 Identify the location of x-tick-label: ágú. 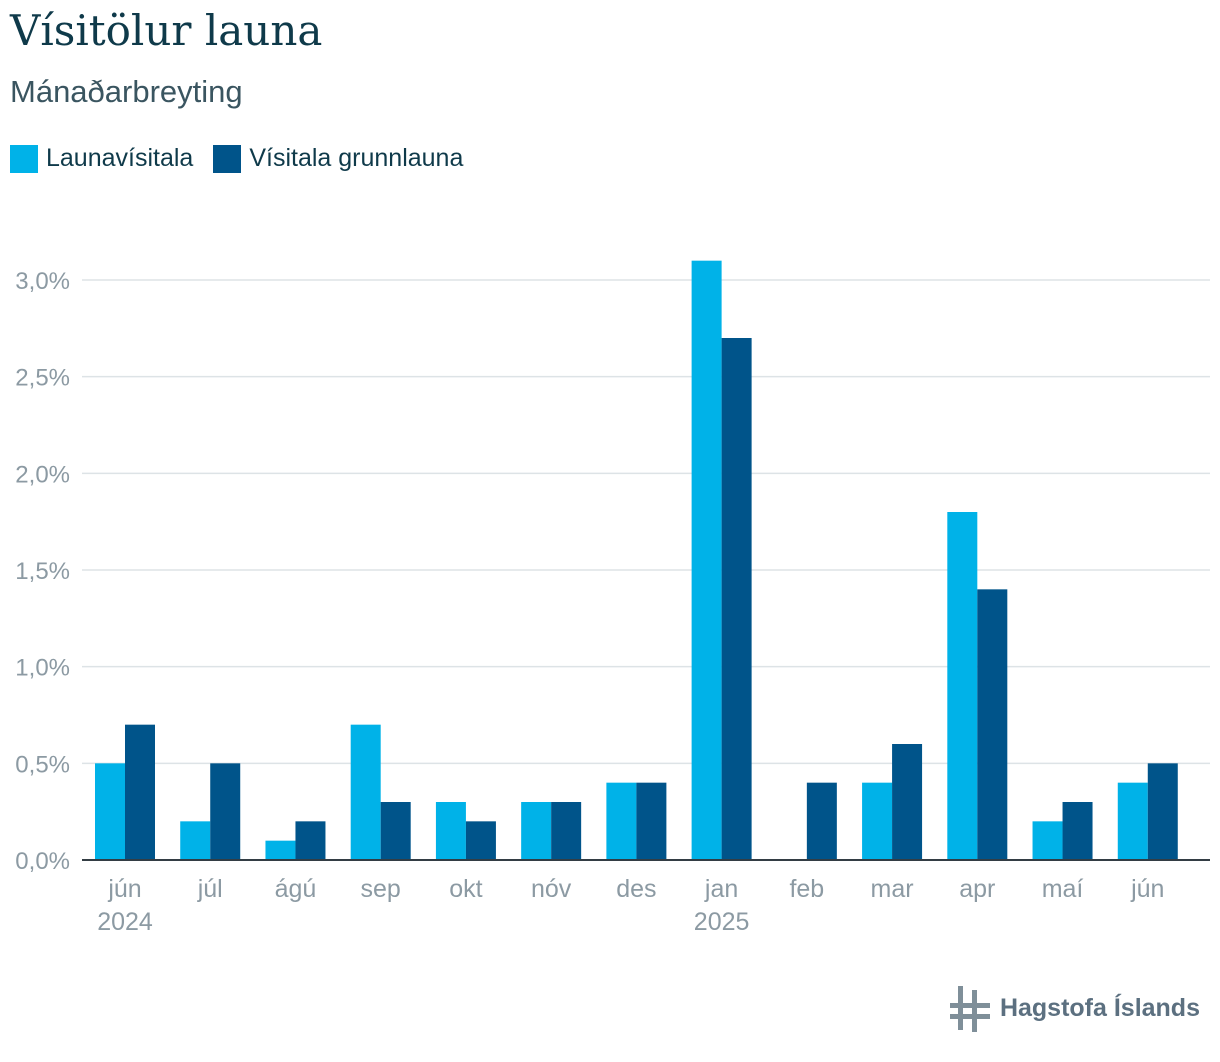
(296, 889).